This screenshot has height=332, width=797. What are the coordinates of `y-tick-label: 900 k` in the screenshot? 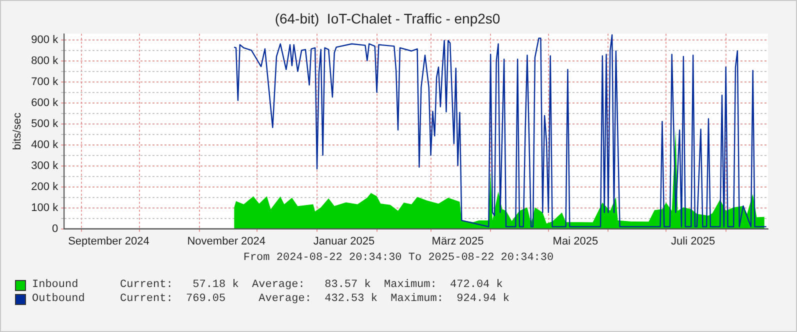 It's located at (45, 40).